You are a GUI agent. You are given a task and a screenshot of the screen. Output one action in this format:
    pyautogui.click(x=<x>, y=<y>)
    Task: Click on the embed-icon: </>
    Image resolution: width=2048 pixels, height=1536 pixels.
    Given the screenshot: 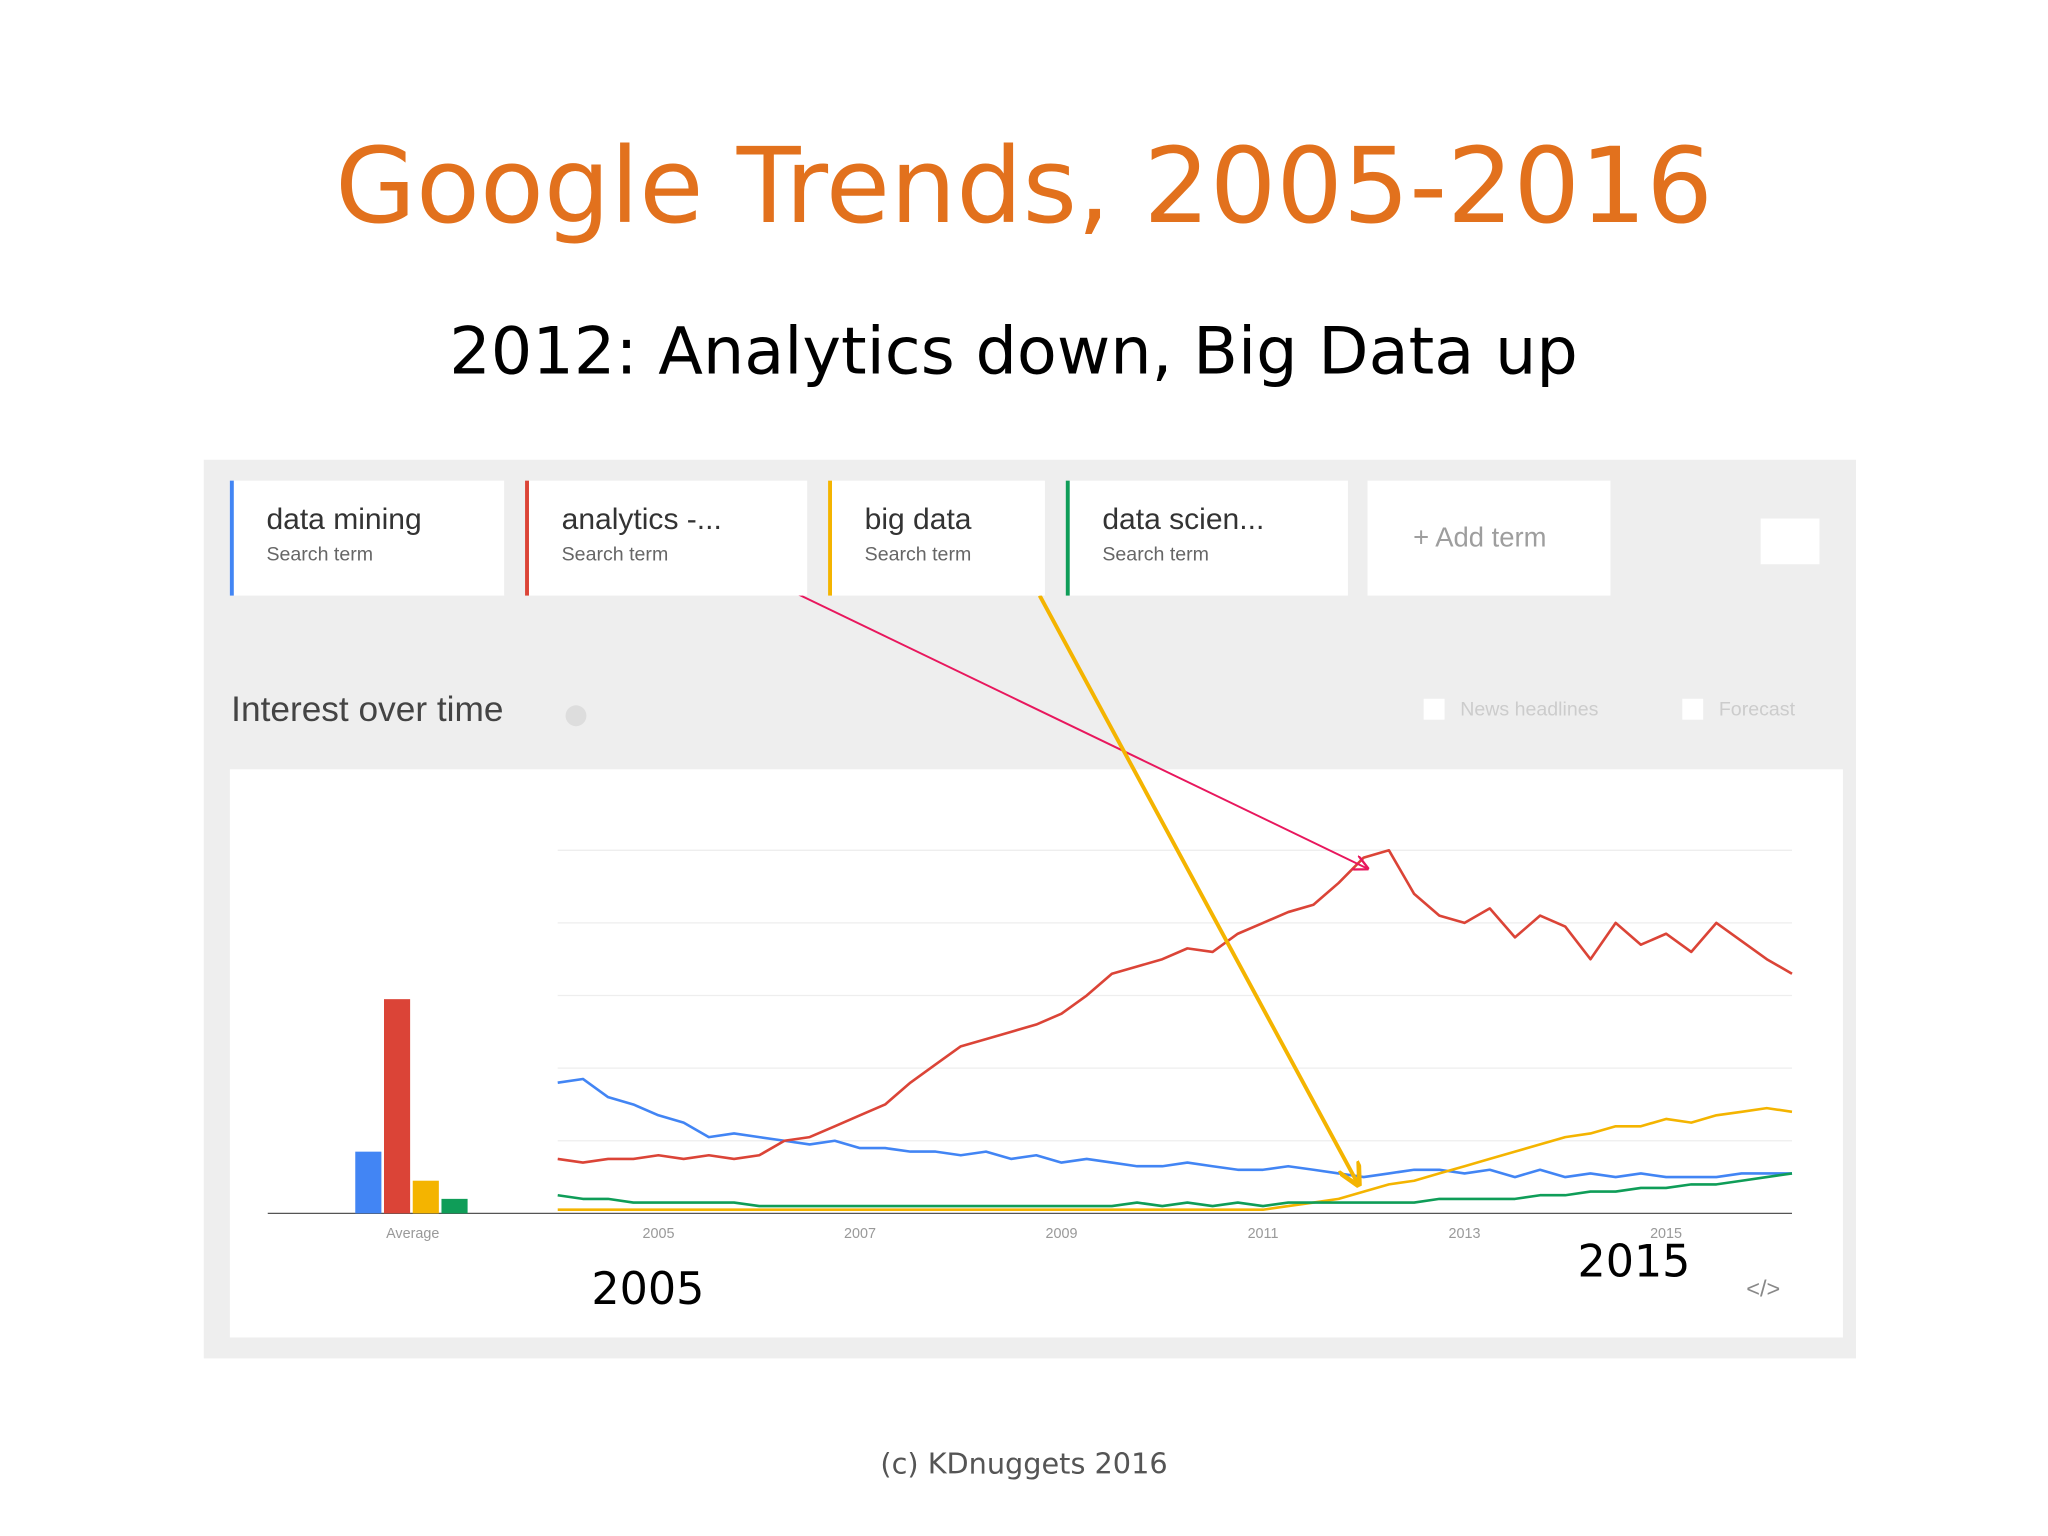 What is the action you would take?
    pyautogui.click(x=1763, y=1289)
    